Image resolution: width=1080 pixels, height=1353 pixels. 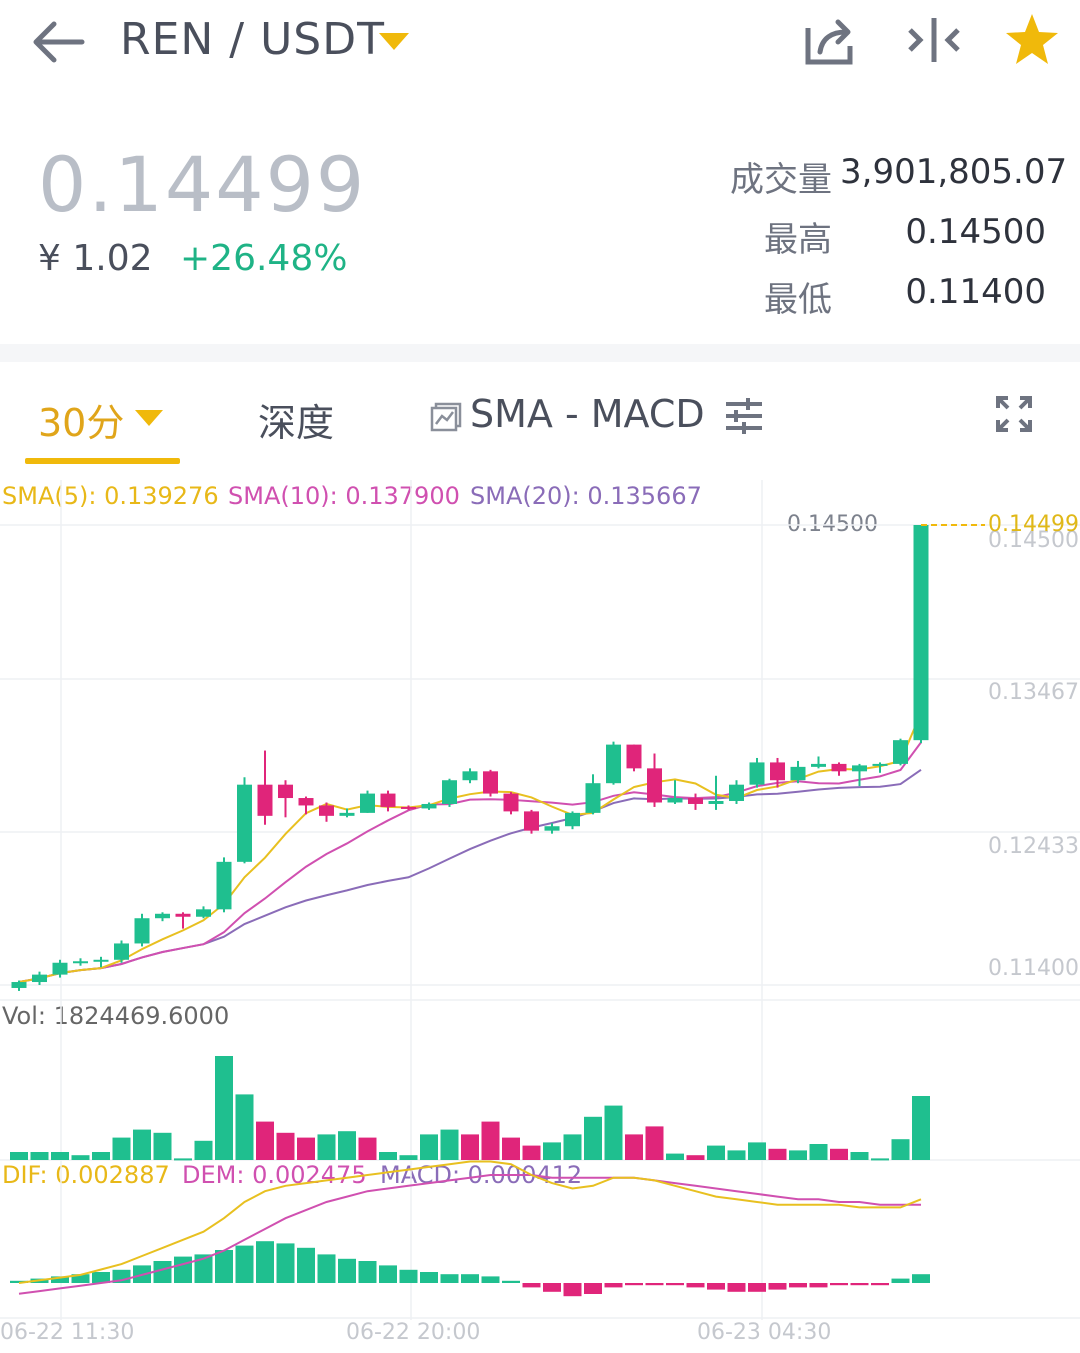 What do you see at coordinates (830, 40) in the screenshot?
I see `share-icon` at bounding box center [830, 40].